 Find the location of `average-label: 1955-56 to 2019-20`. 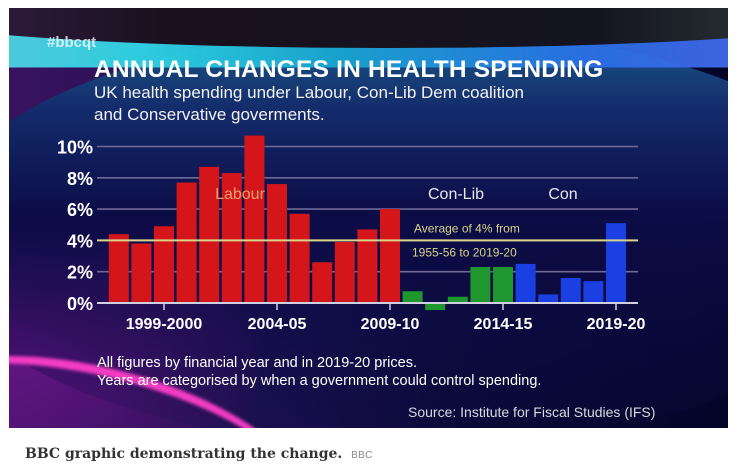

average-label: 1955-56 to 2019-20 is located at coordinates (464, 252).